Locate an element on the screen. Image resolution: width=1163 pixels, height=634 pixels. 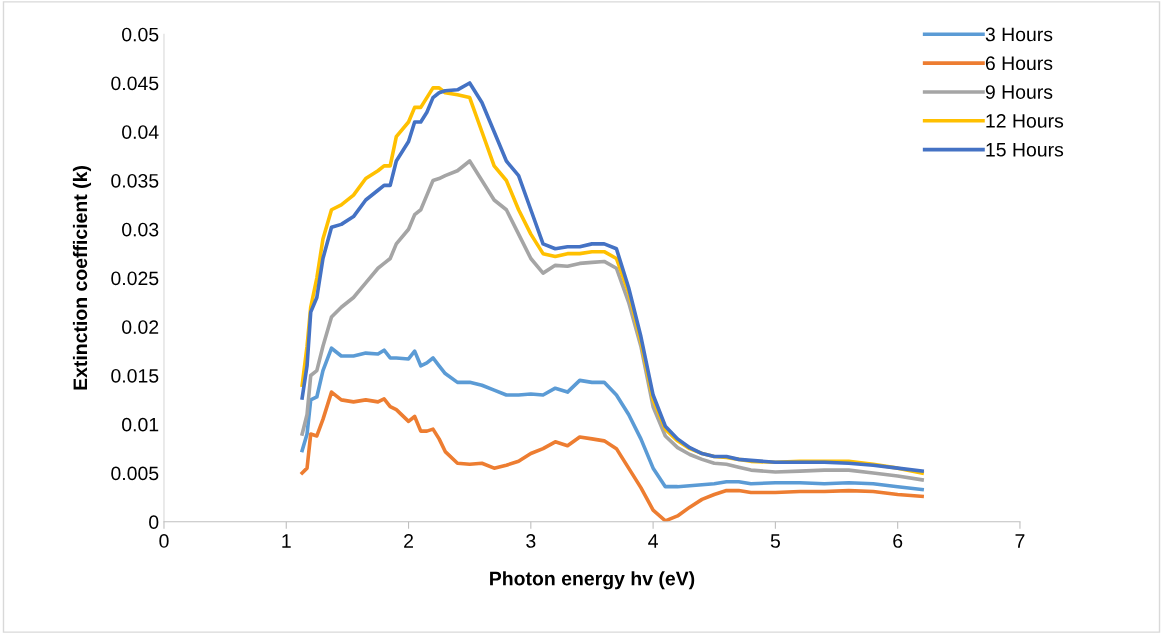
legend-label: 6 Hours is located at coordinates (1019, 63).